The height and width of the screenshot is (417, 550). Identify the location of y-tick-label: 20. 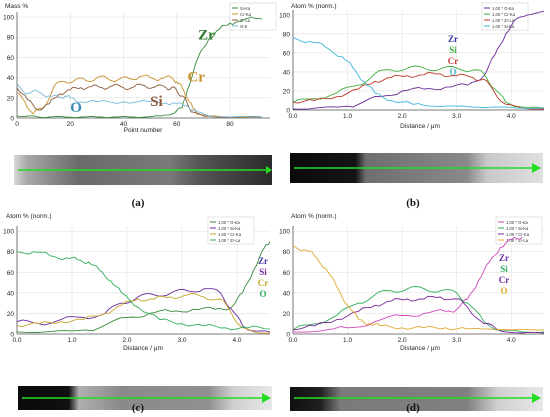
(287, 314).